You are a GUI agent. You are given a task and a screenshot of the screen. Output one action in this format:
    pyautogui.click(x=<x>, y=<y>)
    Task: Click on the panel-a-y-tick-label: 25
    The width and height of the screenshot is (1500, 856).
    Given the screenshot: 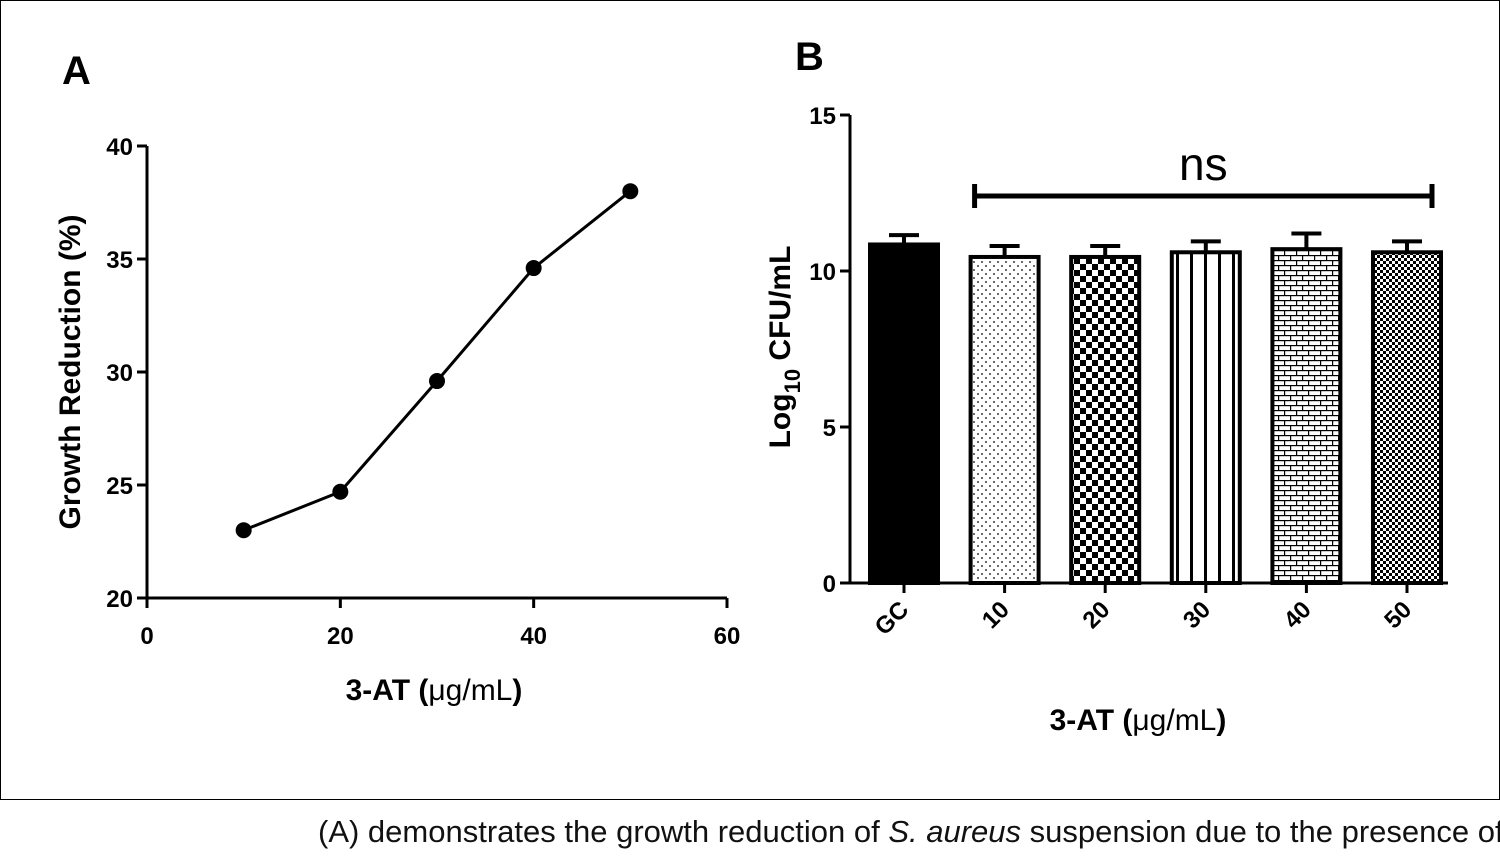 What is the action you would take?
    pyautogui.click(x=119, y=486)
    